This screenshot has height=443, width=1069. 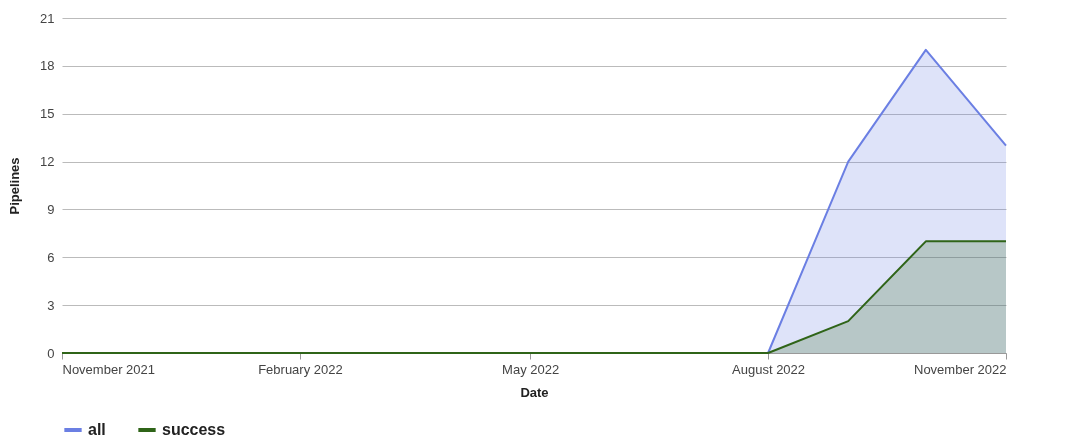 What do you see at coordinates (51, 209) in the screenshot?
I see `y-tick-label: 9` at bounding box center [51, 209].